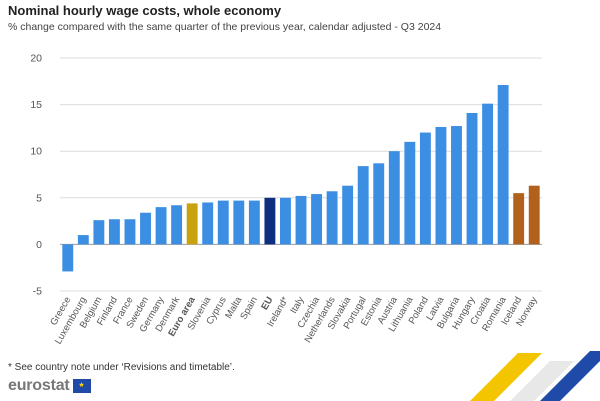  Describe the element at coordinates (254, 222) in the screenshot. I see `bar-spain` at that location.